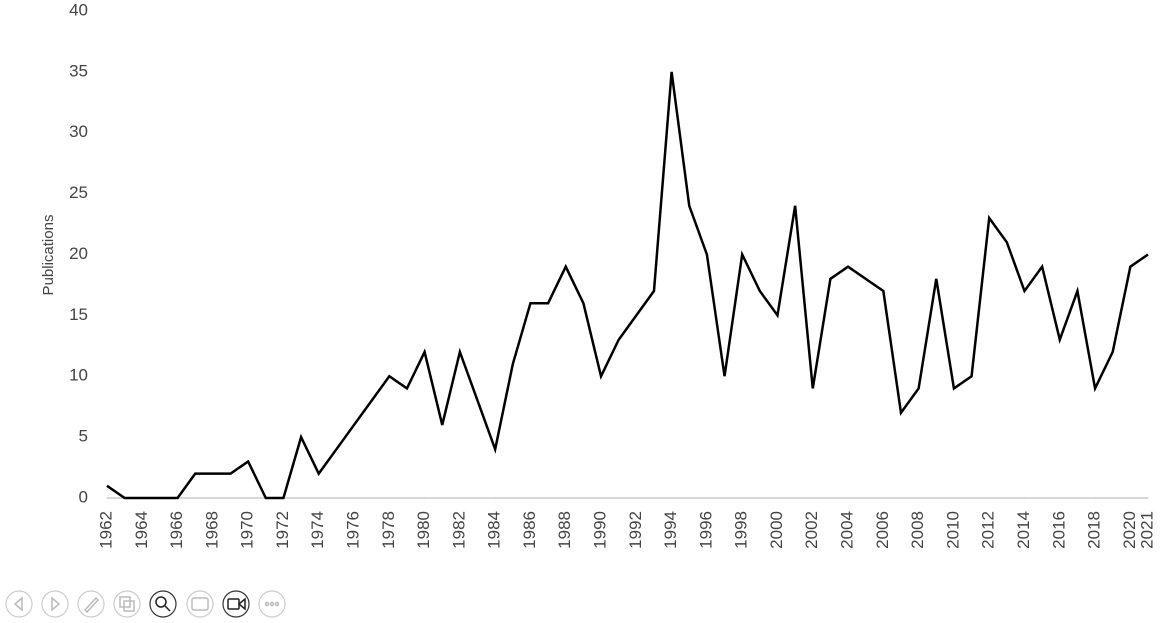 This screenshot has height=623, width=1170. I want to click on x-tick-label: 1990, so click(600, 530).